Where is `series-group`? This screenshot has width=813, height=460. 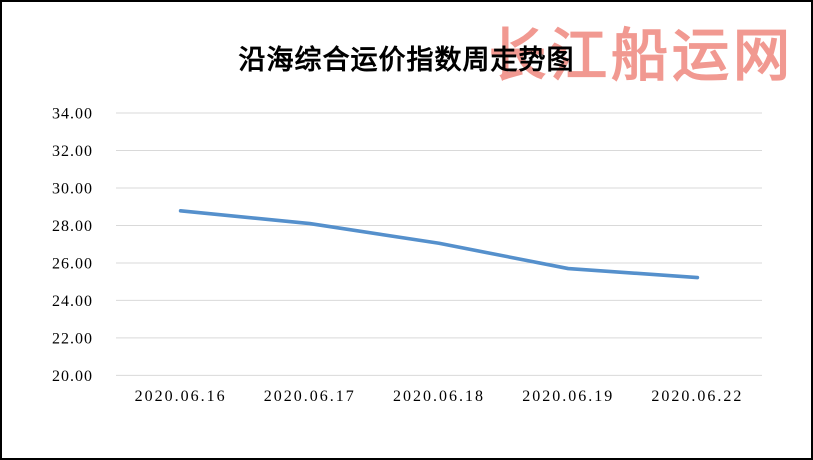
series-group is located at coordinates (439, 244).